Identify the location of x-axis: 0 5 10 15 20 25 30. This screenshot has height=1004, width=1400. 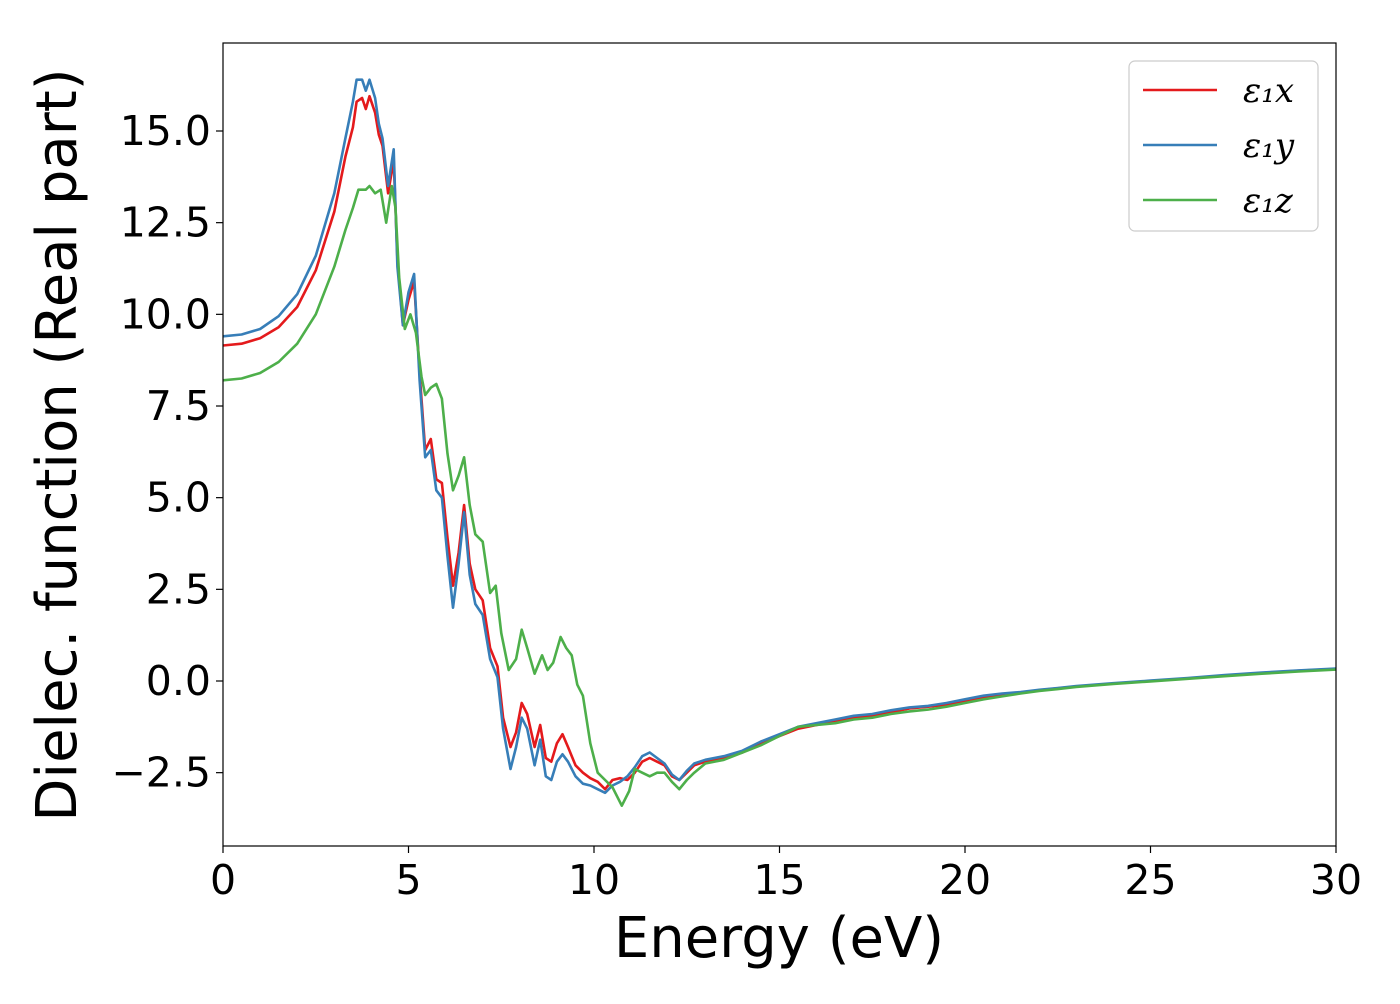
(786, 875).